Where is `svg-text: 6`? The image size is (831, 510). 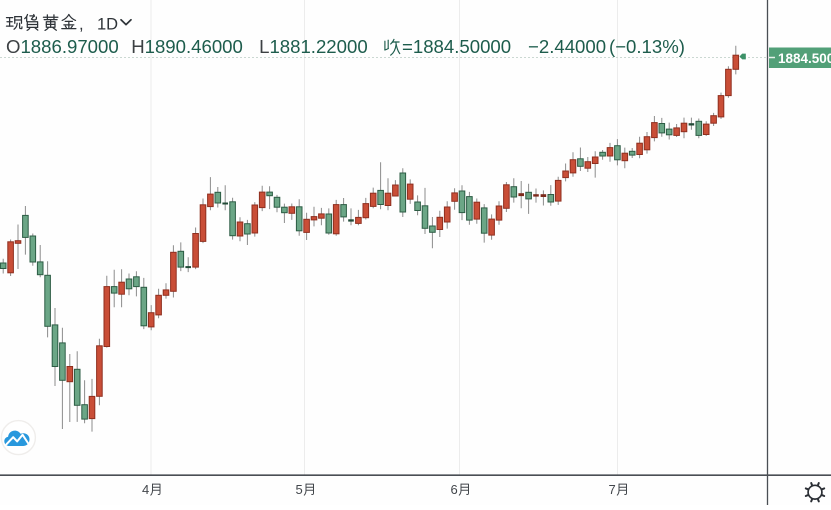
svg-text: 6 is located at coordinates (454, 489).